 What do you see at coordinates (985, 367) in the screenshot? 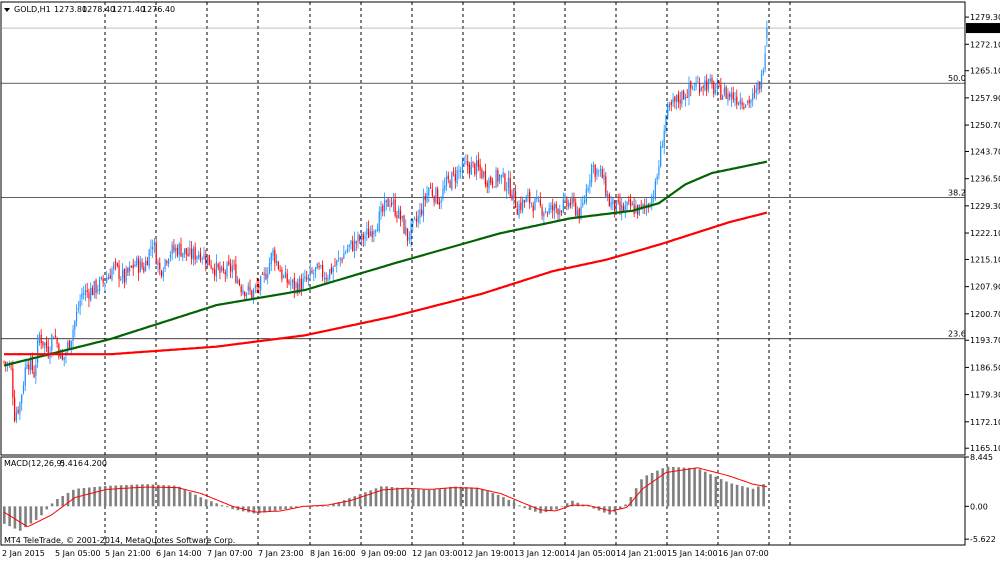
I see `price-tick-label: 1186.50` at bounding box center [985, 367].